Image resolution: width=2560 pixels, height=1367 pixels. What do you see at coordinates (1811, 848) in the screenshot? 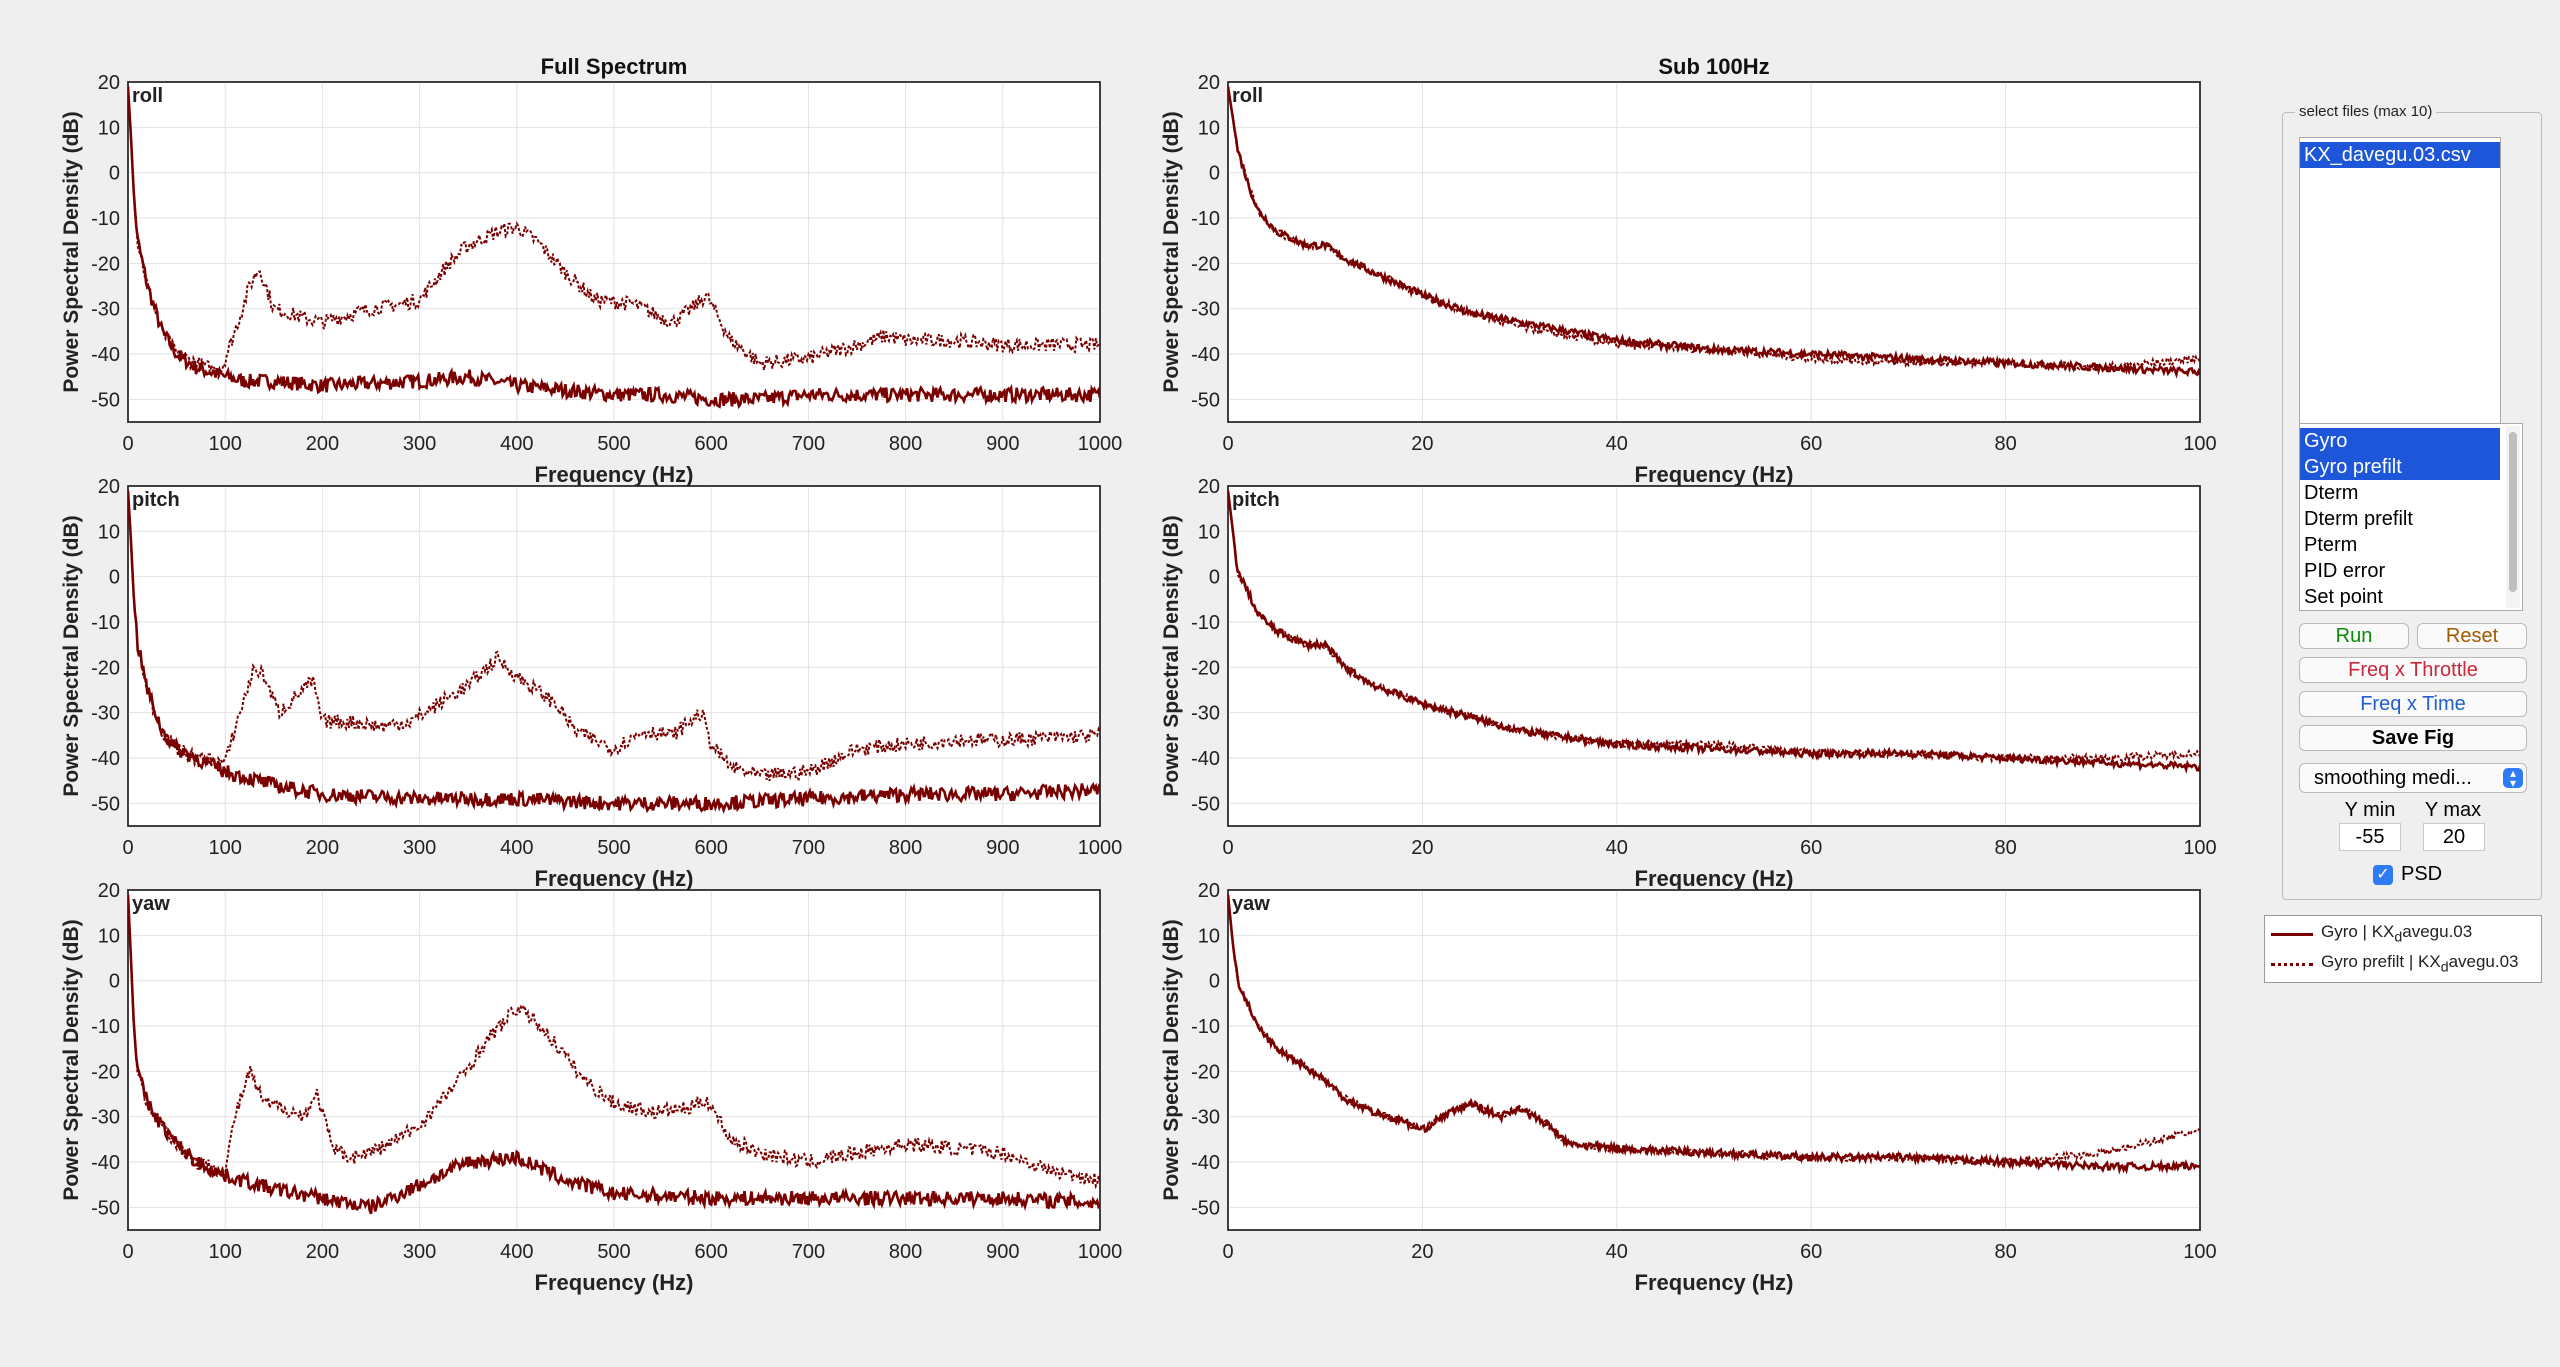
I see `x-tick-label: 60` at bounding box center [1811, 848].